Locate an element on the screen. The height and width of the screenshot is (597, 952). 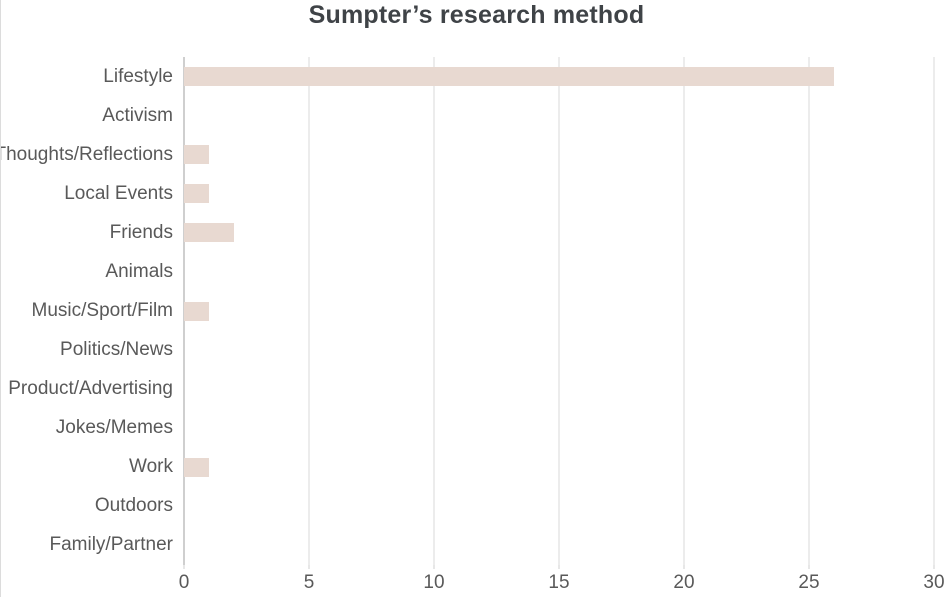
value-axis-tick-label: 10 is located at coordinates (434, 582).